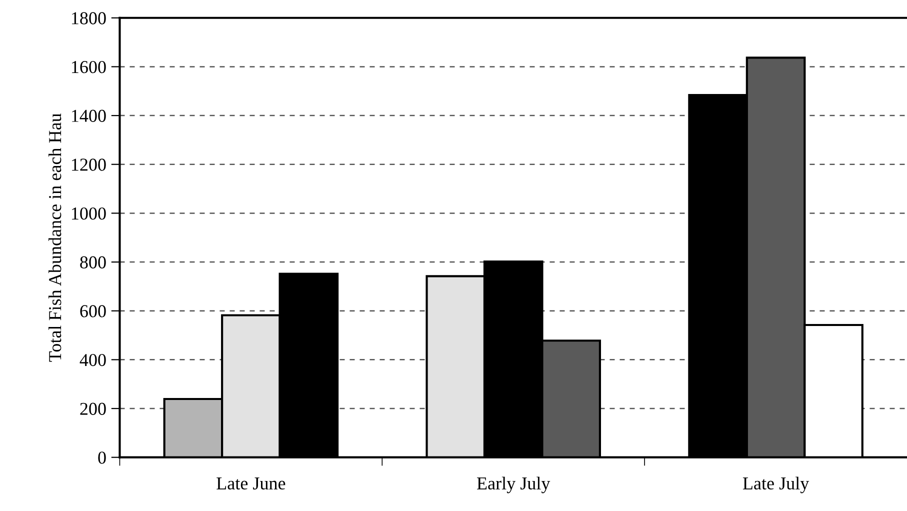  What do you see at coordinates (102, 458) in the screenshot?
I see `y-tick-label: 0` at bounding box center [102, 458].